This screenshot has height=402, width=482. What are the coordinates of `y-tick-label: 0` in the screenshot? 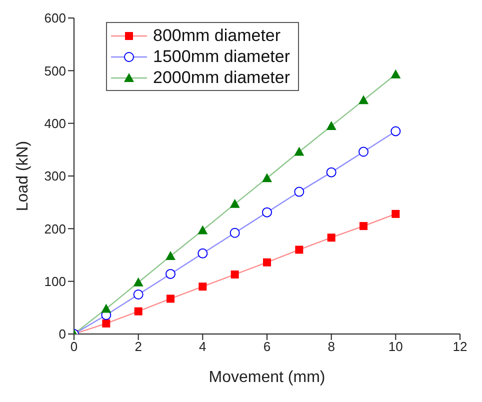 It's located at (62, 334).